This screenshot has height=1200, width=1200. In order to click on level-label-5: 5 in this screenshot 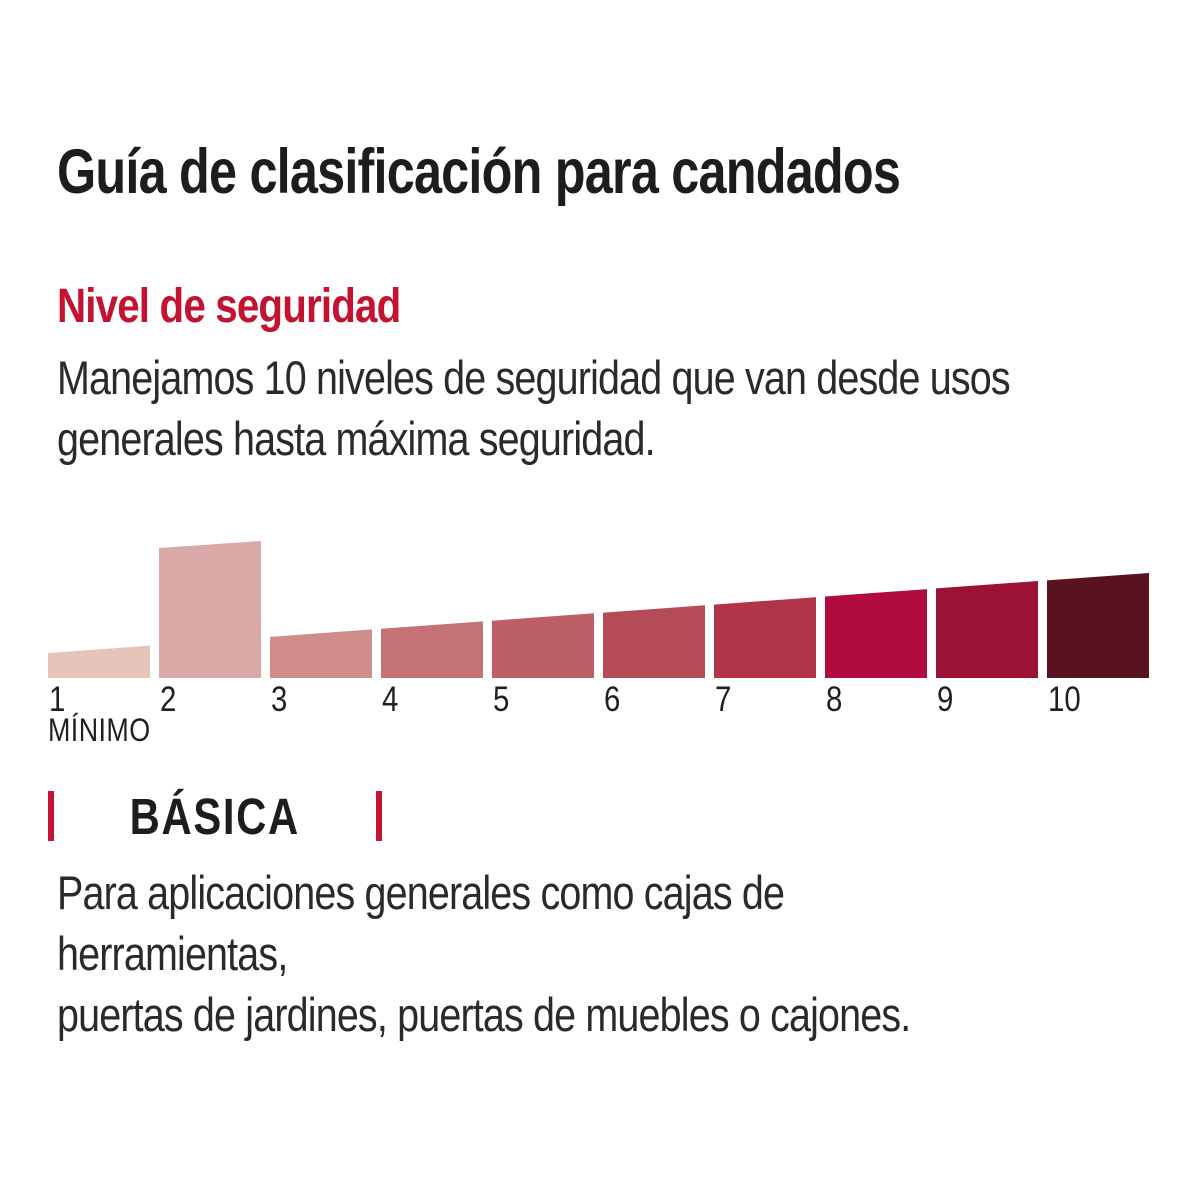, I will do `click(501, 699)`.